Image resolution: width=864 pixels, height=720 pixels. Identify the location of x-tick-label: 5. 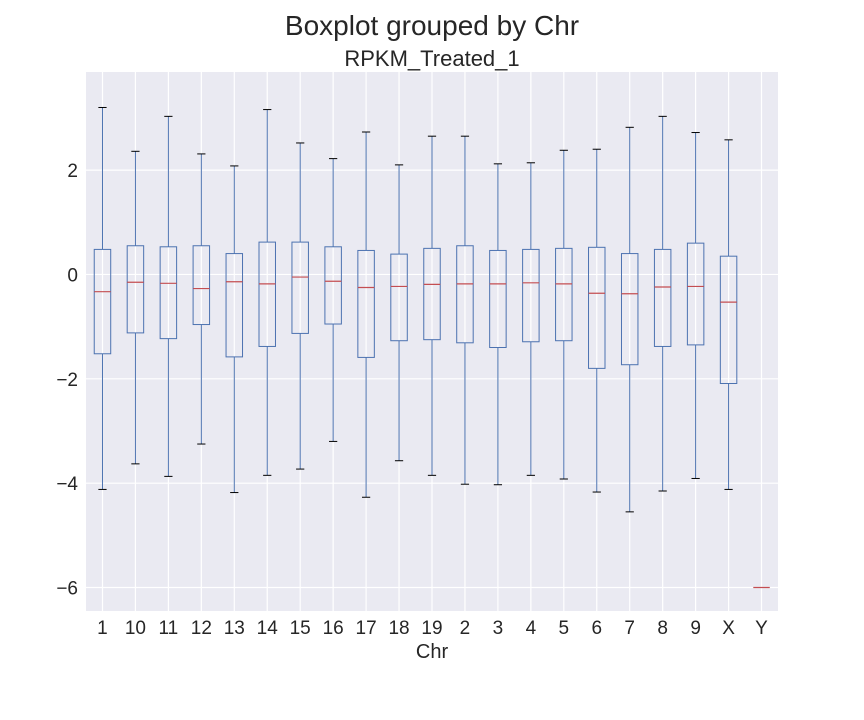
(564, 628).